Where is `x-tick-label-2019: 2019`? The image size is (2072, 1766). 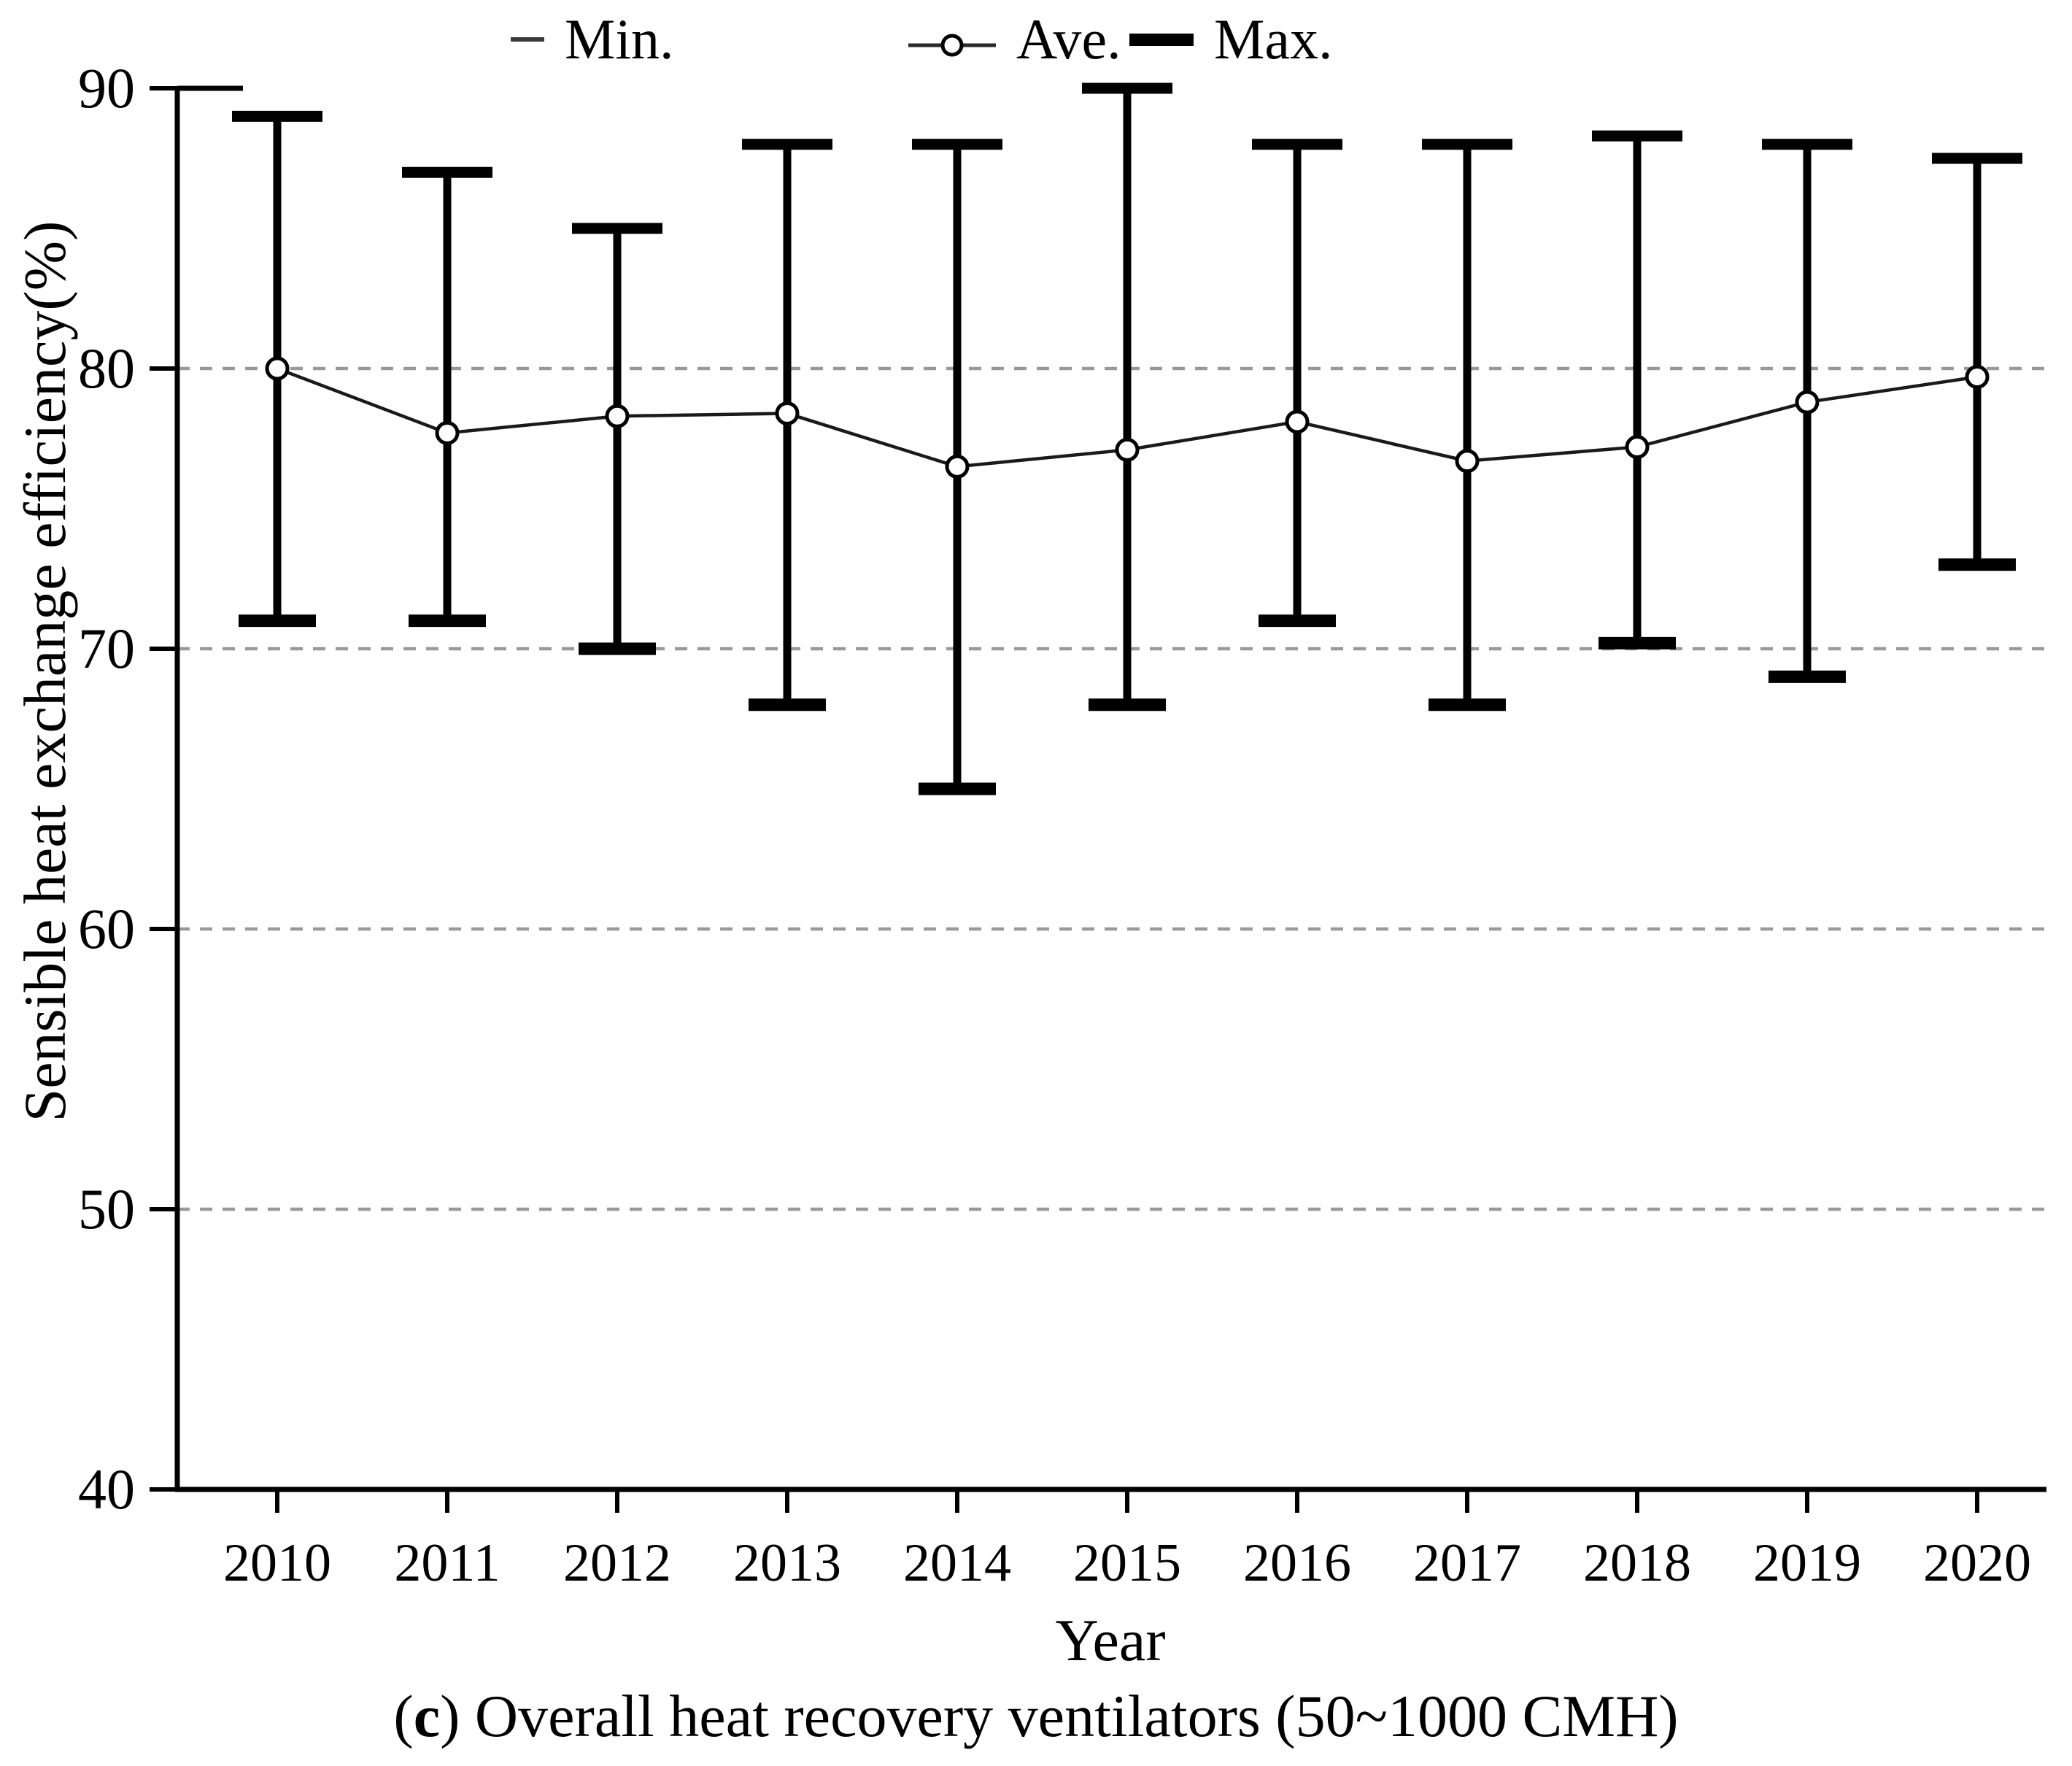
x-tick-label-2019: 2019 is located at coordinates (1807, 1563).